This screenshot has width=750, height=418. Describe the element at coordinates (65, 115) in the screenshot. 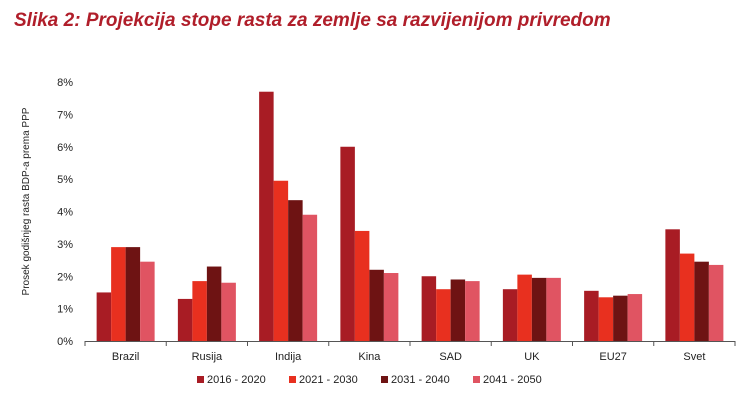

I see `y-tick-label: 7%` at that location.